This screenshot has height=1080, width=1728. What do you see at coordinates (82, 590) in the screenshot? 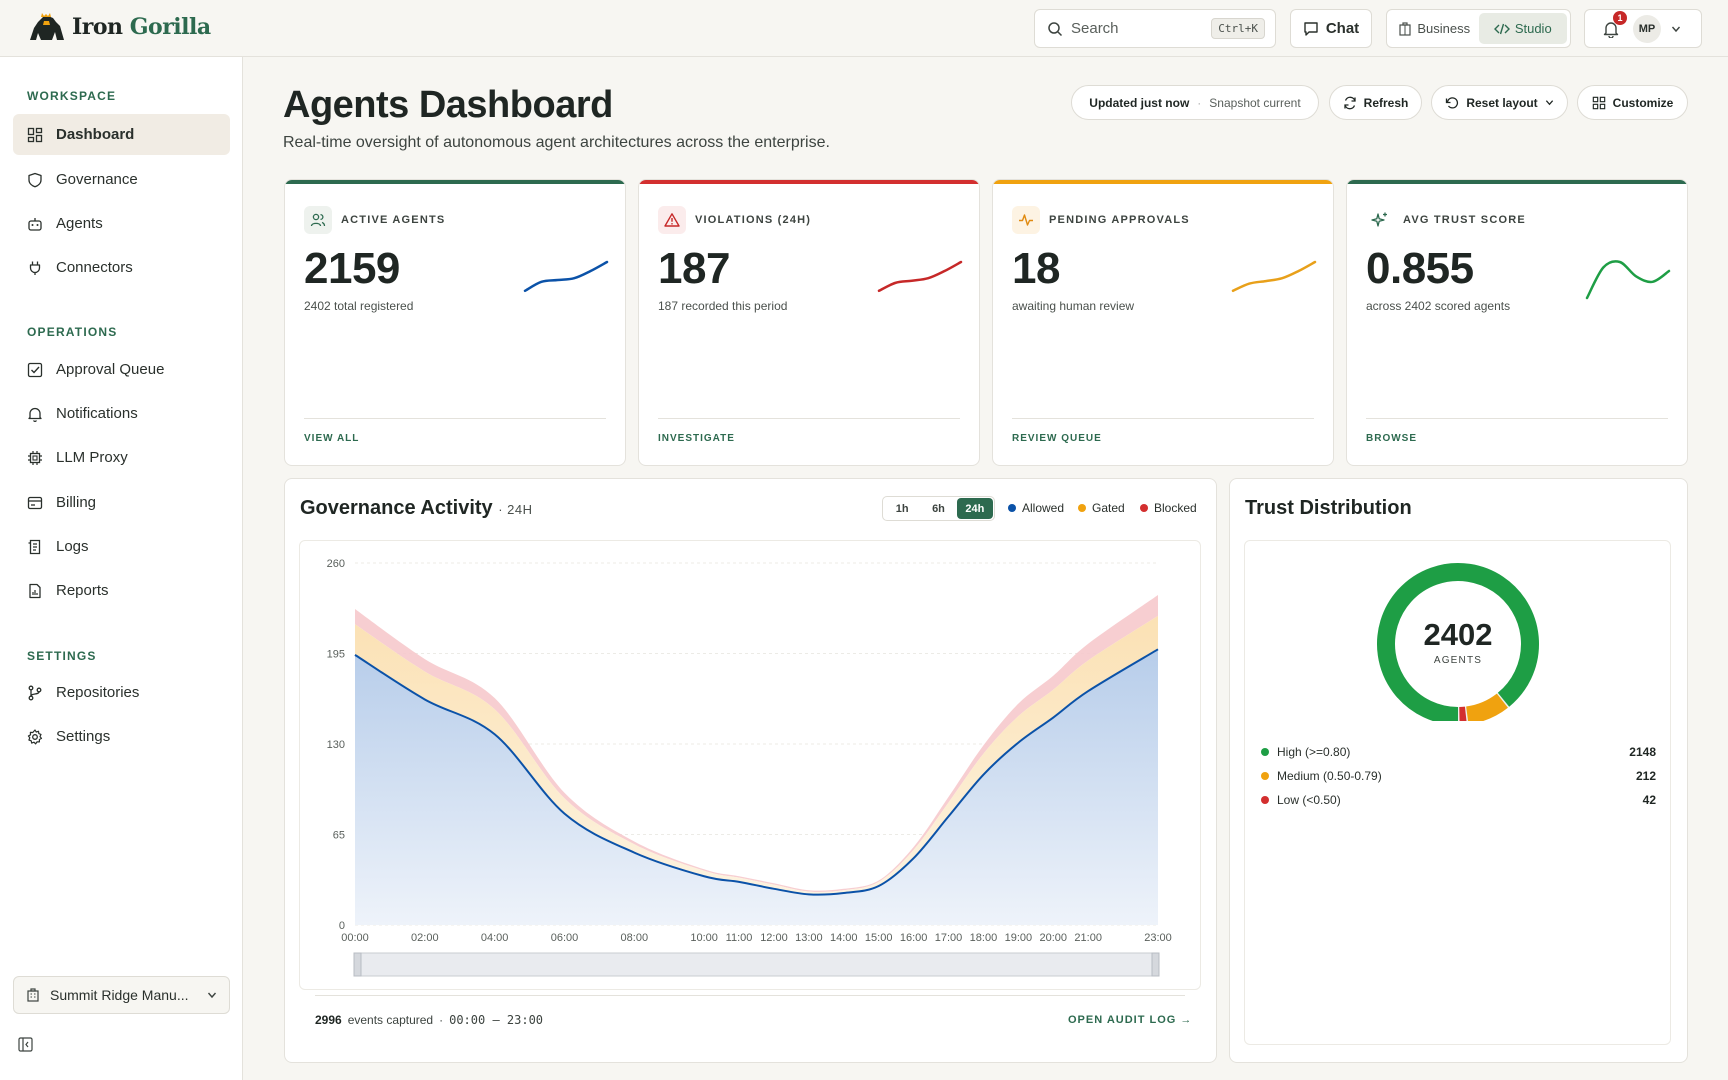
I see `sidebar-item-label: Reports` at bounding box center [82, 590].